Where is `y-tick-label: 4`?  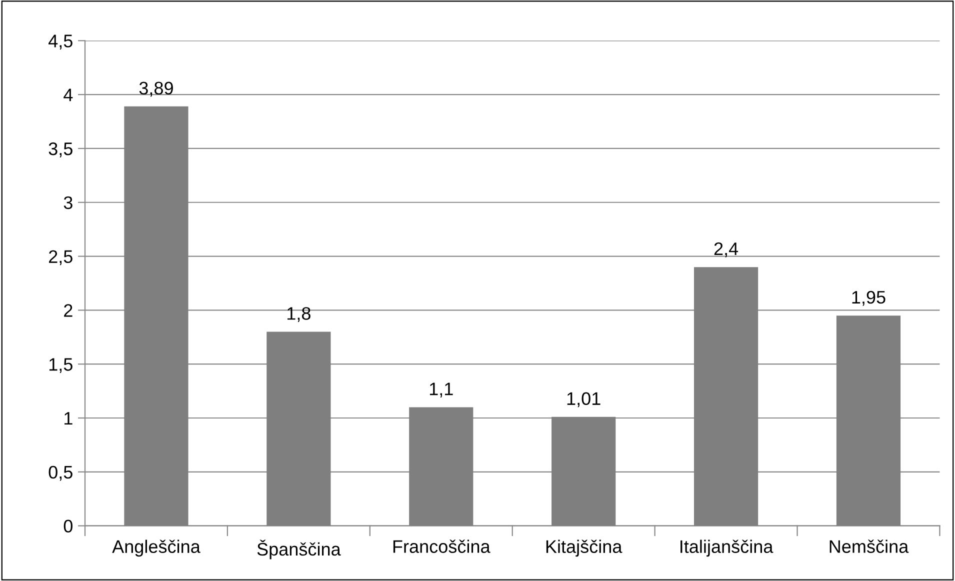
y-tick-label: 4 is located at coordinates (68, 95).